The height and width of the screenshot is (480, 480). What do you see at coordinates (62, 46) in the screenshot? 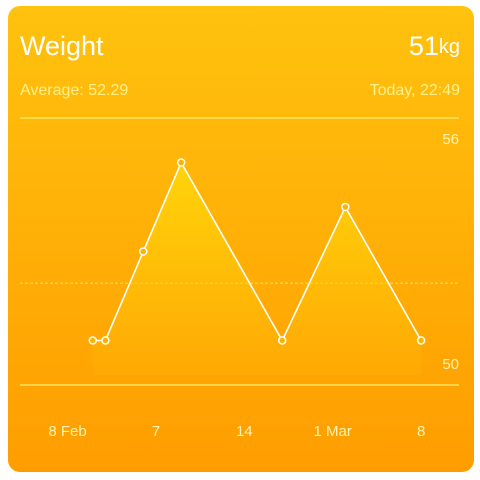
I see `chart-title: Weight` at bounding box center [62, 46].